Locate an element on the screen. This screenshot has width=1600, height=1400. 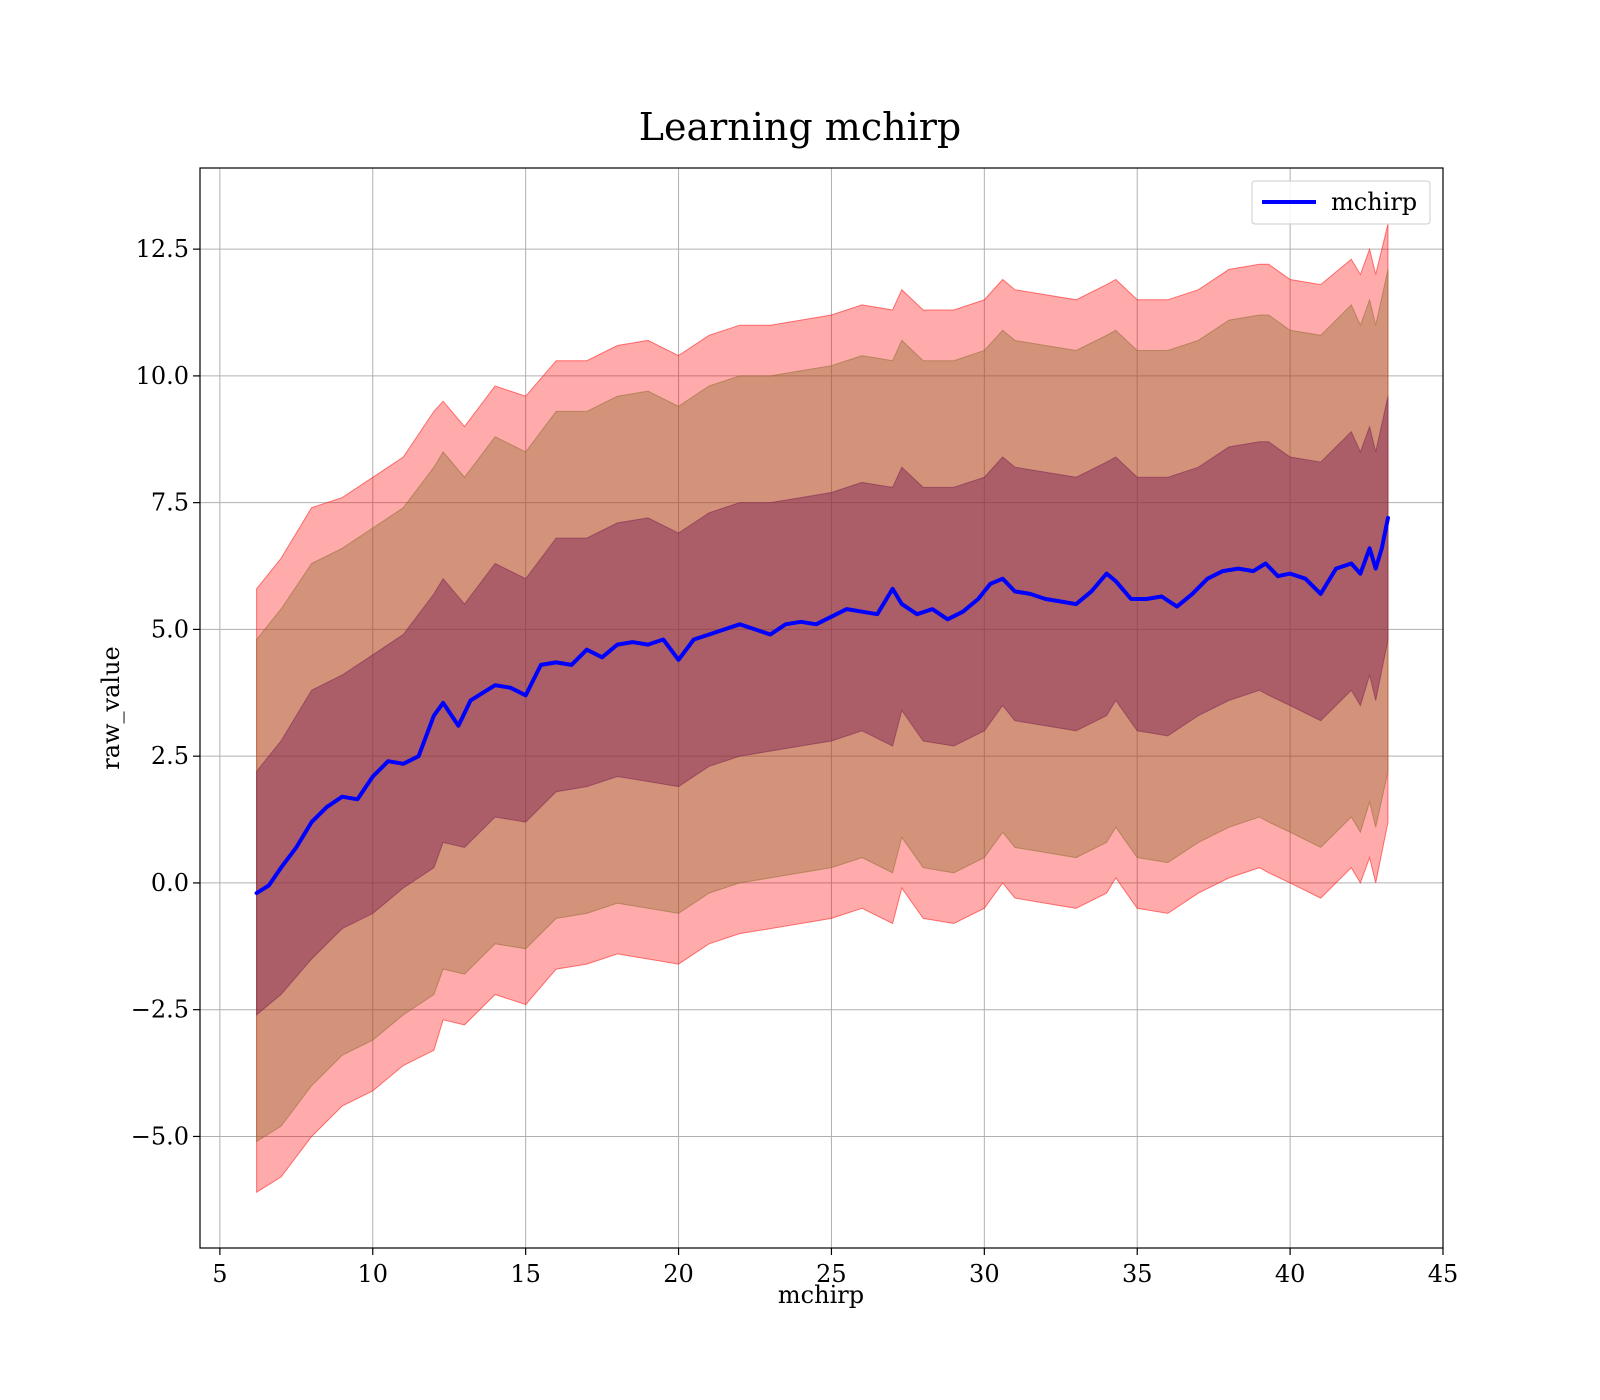
y-tick-label: 5.0 is located at coordinates (170, 629).